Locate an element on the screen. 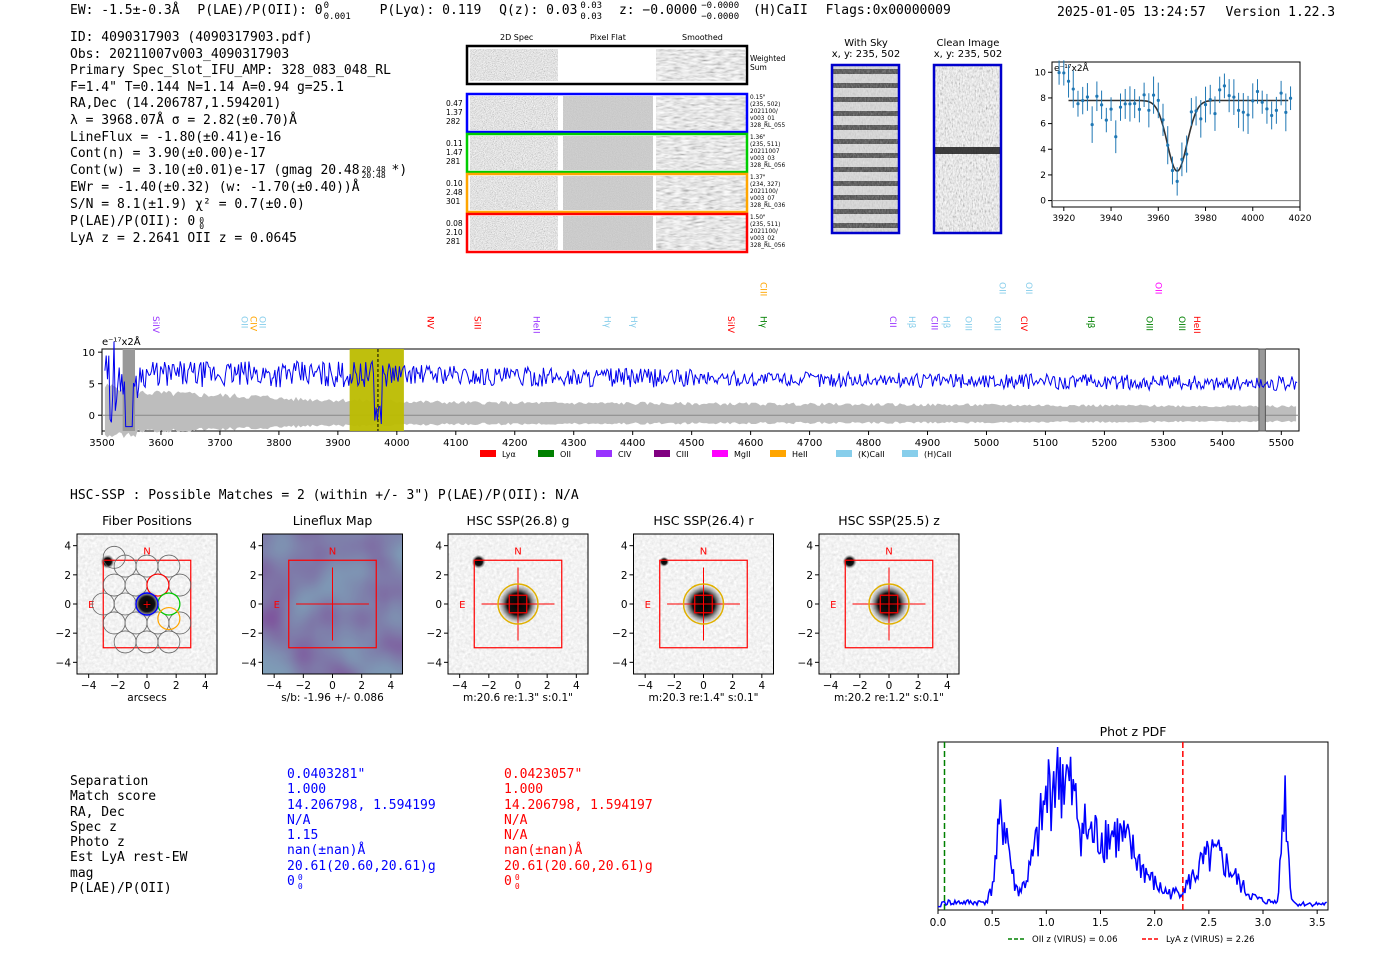 The width and height of the screenshot is (1400, 953). info-sn: S/N = 8.1(±1.9) χ² = 0.7(±0.0) is located at coordinates (187, 204).